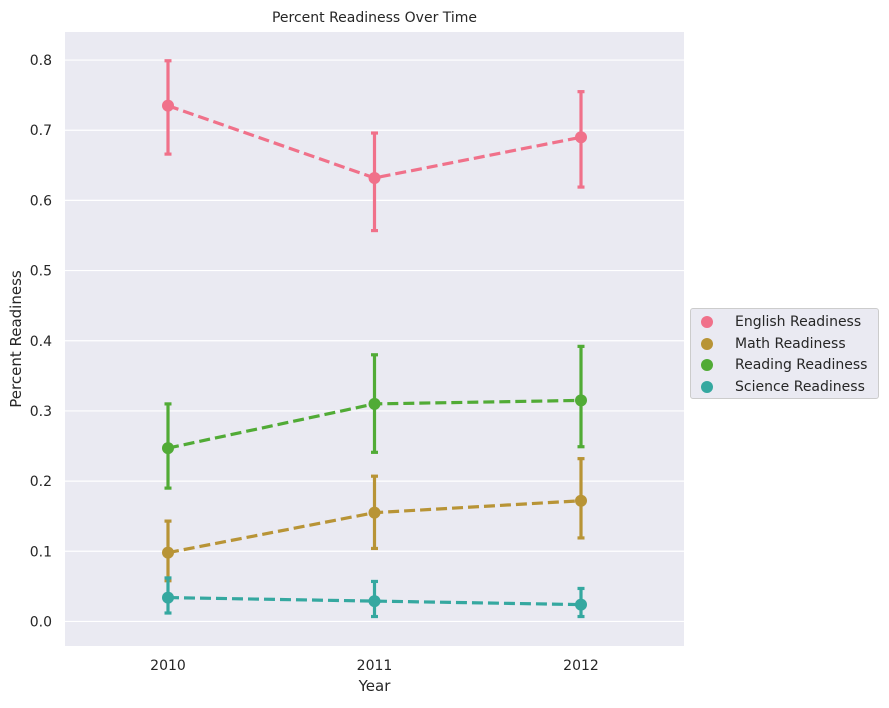 This screenshot has width=889, height=708. I want to click on series-english-readiness, so click(374, 146).